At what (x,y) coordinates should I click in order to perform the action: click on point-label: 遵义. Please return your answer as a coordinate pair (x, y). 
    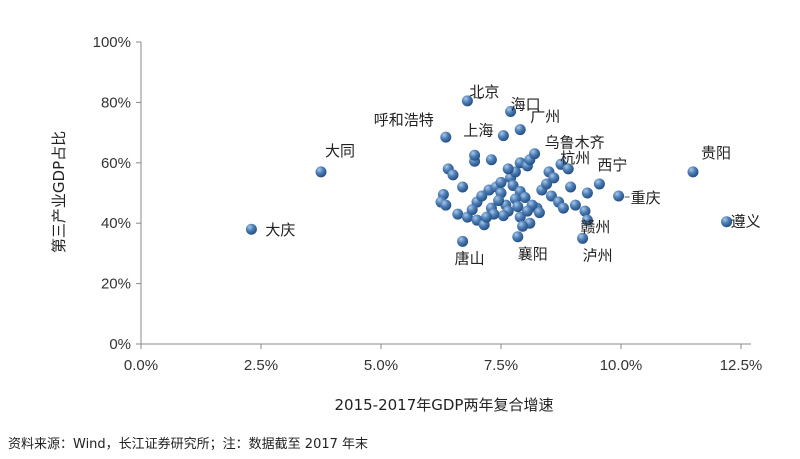
    Looking at the image, I should click on (746, 222).